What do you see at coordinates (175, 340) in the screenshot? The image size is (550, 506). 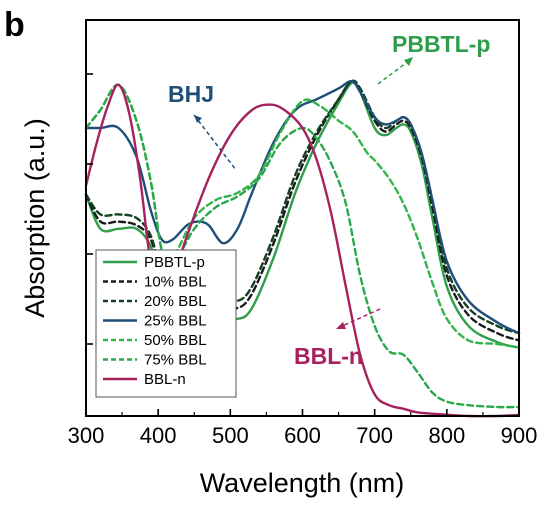 I see `legend-label-4: 50% BBL` at bounding box center [175, 340].